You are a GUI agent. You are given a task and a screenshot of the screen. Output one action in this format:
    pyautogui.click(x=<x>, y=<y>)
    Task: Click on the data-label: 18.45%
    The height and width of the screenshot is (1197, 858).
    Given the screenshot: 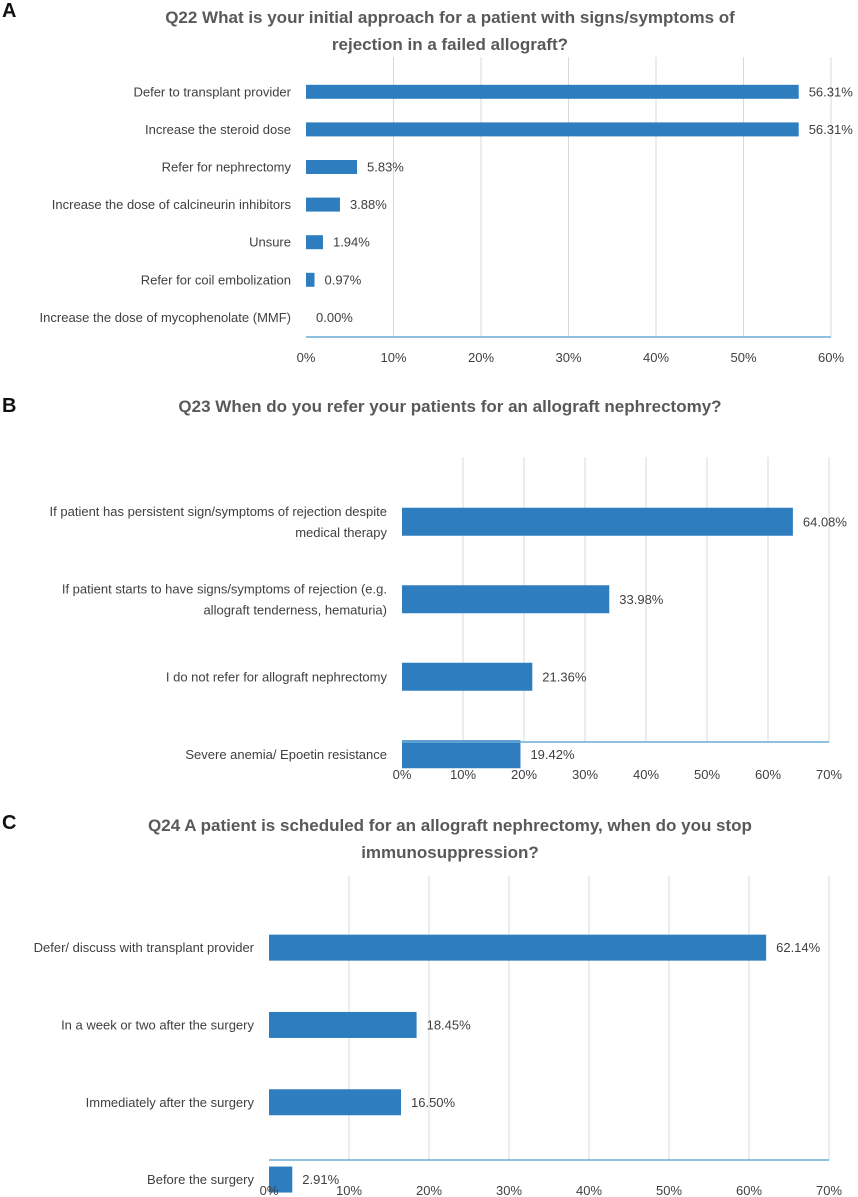 What is the action you would take?
    pyautogui.click(x=449, y=1024)
    